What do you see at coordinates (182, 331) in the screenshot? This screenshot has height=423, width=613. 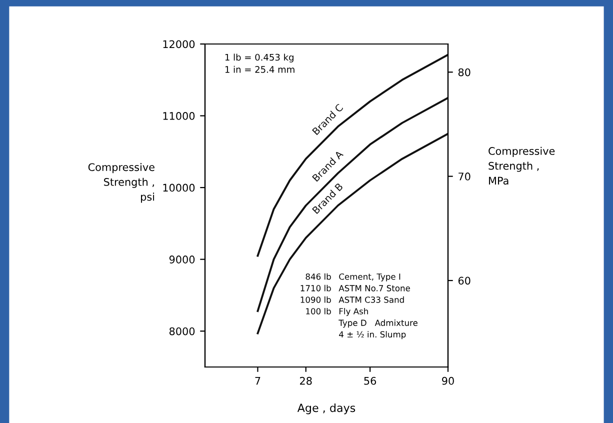 I see `y-tick-label: 8000` at bounding box center [182, 331].